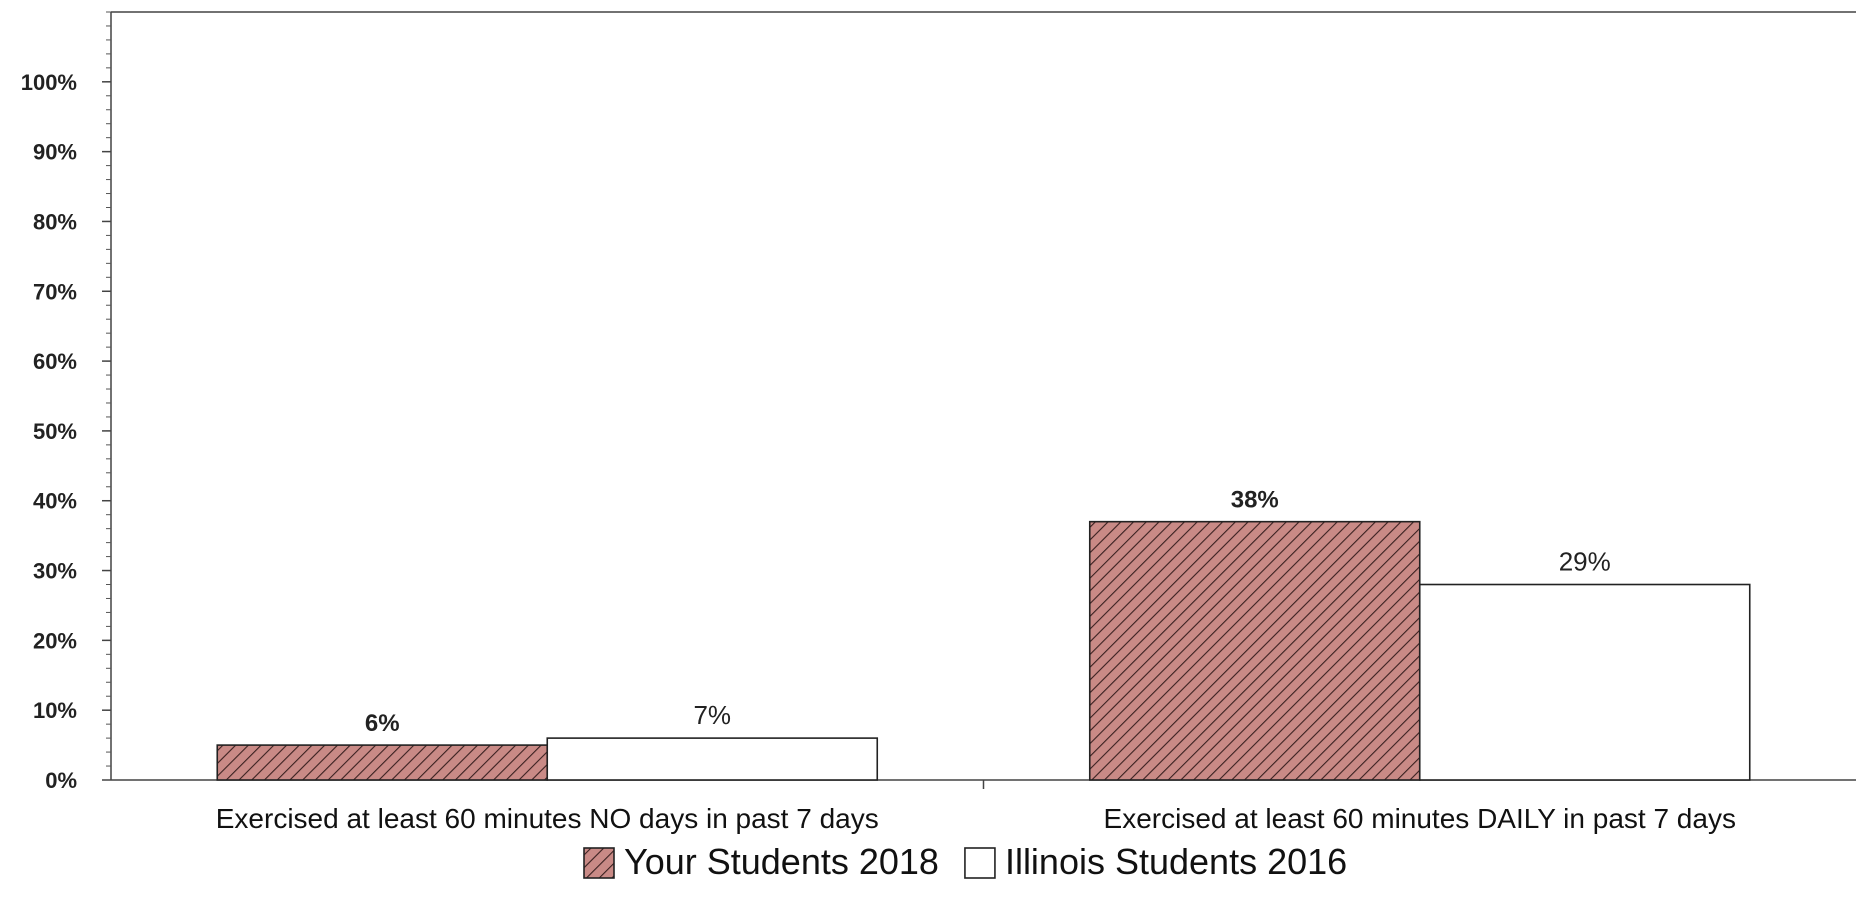  Describe the element at coordinates (1255, 500) in the screenshot. I see `data-label: 38%` at that location.